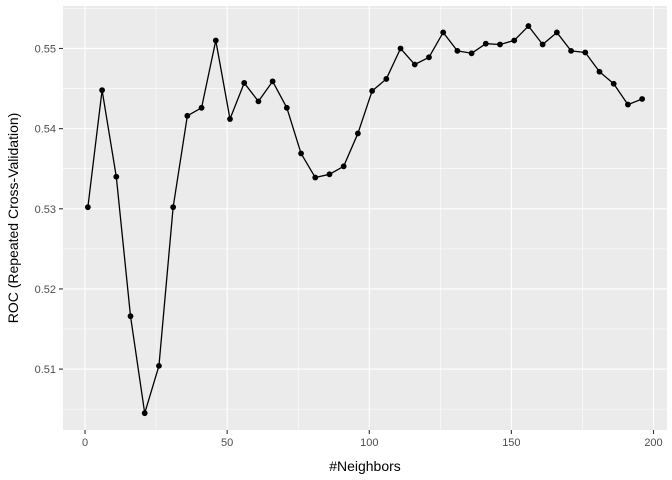 The height and width of the screenshot is (480, 672). What do you see at coordinates (85, 443) in the screenshot?
I see `x-tick-label: 0` at bounding box center [85, 443].